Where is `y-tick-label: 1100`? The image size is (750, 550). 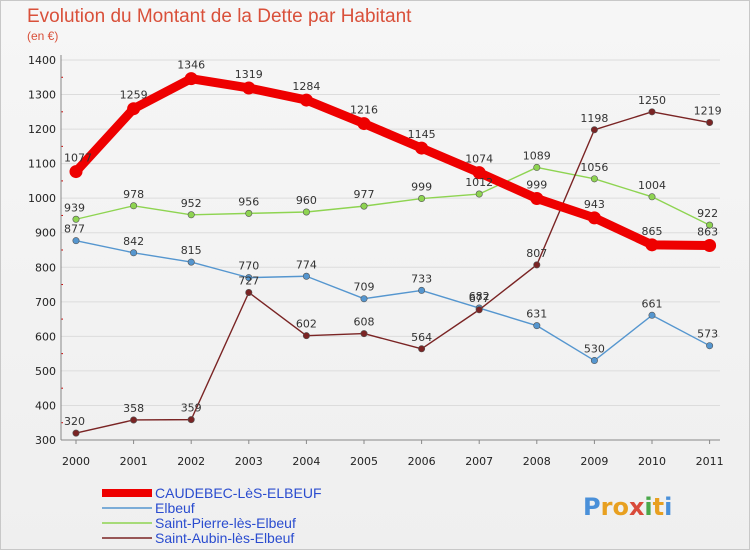 y-tick-label: 1100 is located at coordinates (42, 164).